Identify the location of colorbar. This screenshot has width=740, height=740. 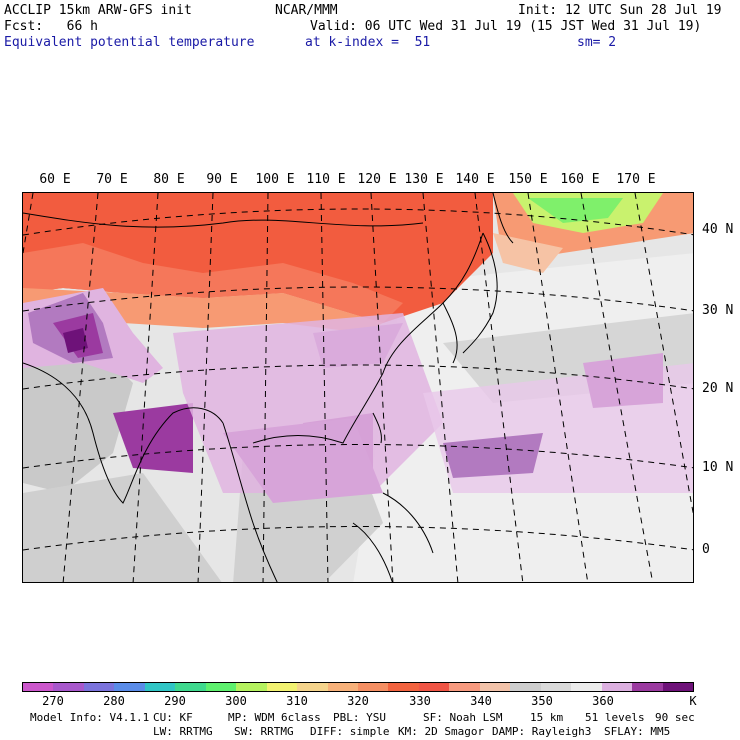
(358, 687).